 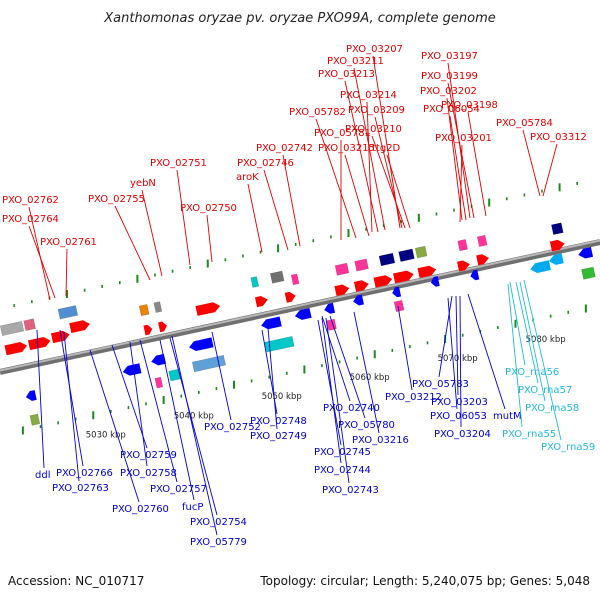 I want to click on gene-label-bottom: PXO_02744, so click(x=342, y=470).